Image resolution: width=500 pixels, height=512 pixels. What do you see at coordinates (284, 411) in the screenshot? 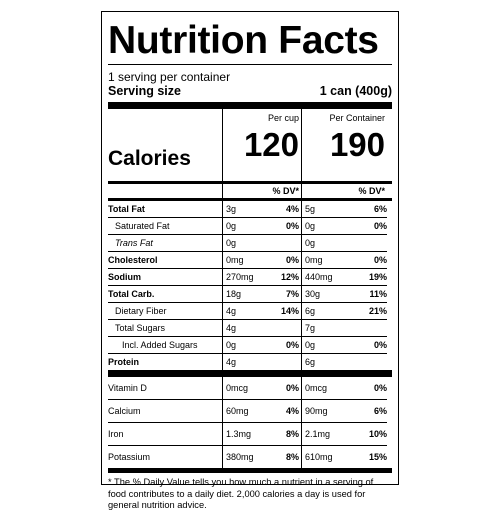
I see `vitamin-dv-per-cup: 4%` at bounding box center [284, 411].